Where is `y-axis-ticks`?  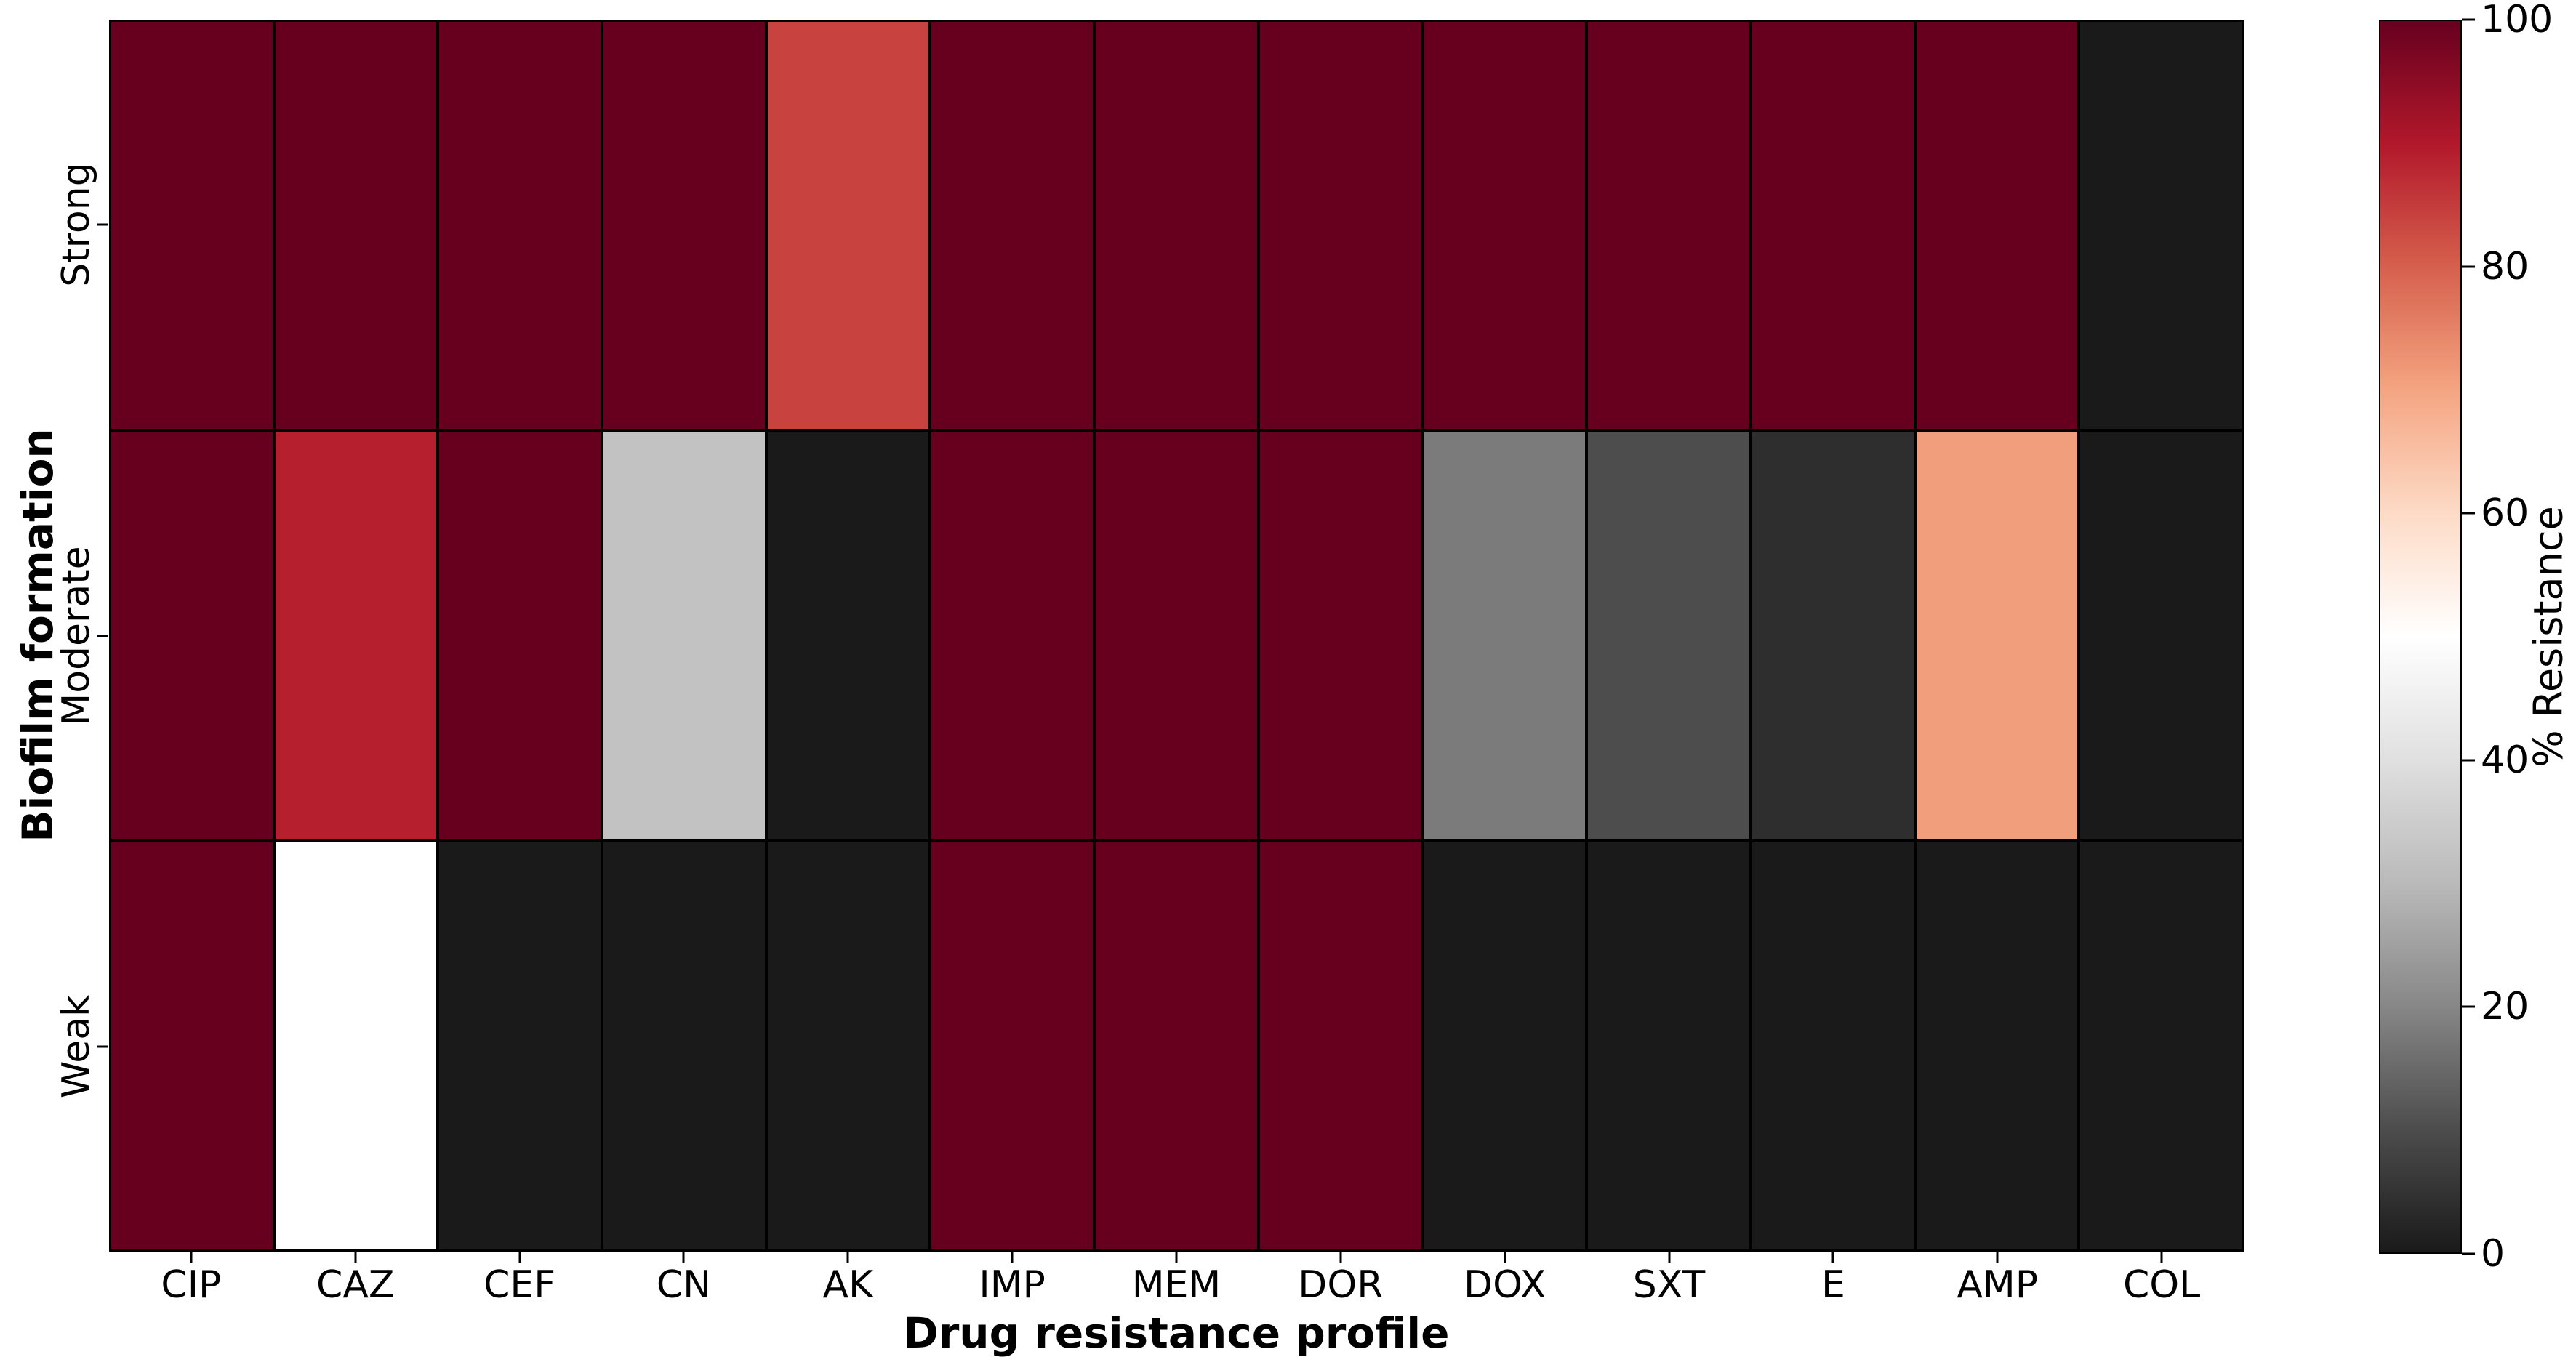
y-axis-ticks is located at coordinates (103, 636).